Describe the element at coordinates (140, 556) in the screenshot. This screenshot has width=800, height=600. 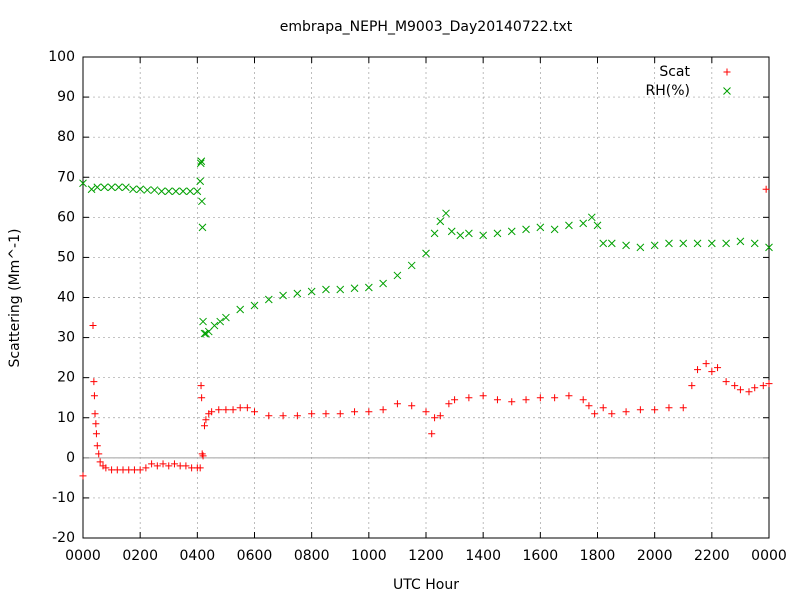
I see `x-tick-label: 0200` at that location.